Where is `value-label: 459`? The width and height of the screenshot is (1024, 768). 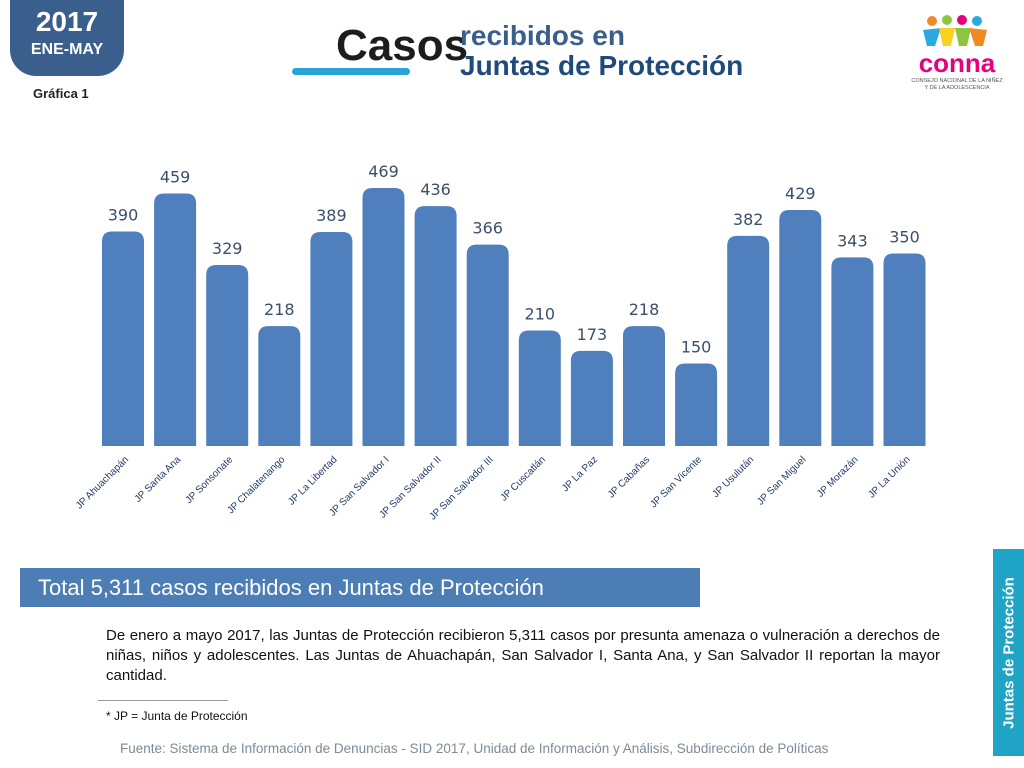
value-label: 459 is located at coordinates (175, 177).